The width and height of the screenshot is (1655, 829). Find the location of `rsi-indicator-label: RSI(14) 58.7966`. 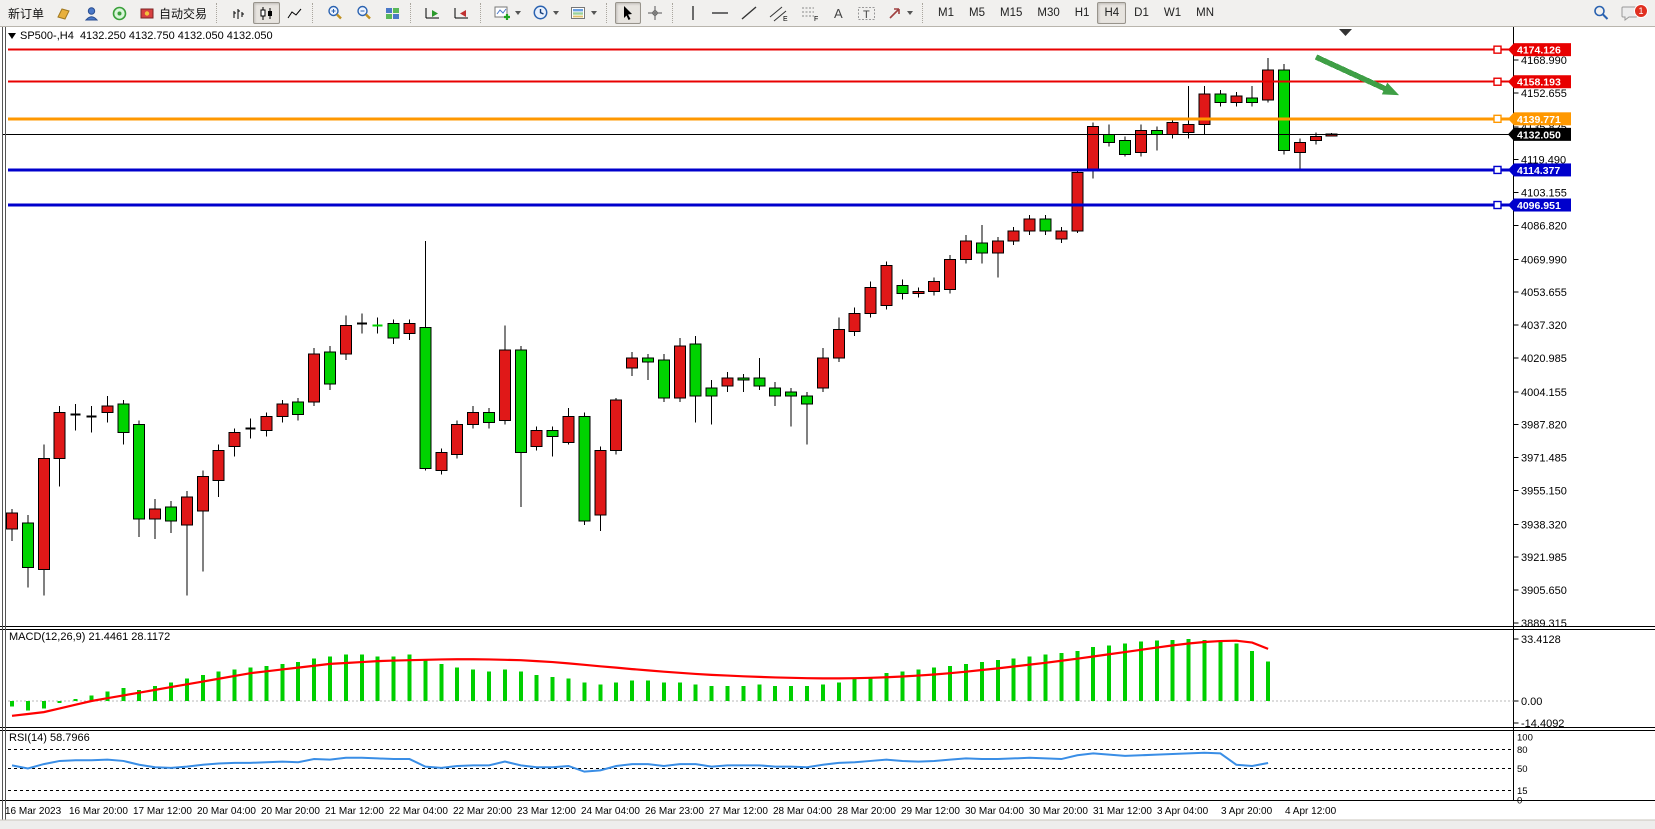

rsi-indicator-label: RSI(14) 58.7966 is located at coordinates (49, 738).